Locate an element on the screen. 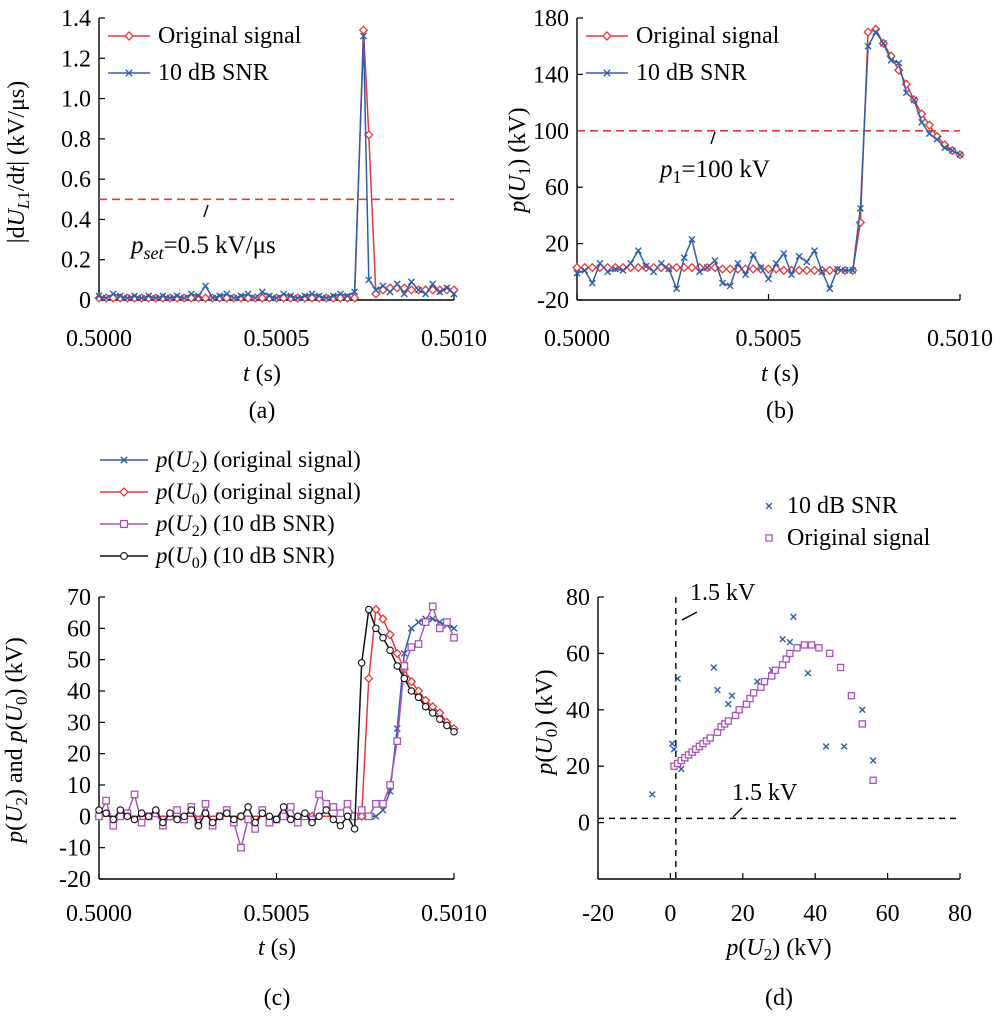  panel-a-legend-marker is located at coordinates (129, 73).